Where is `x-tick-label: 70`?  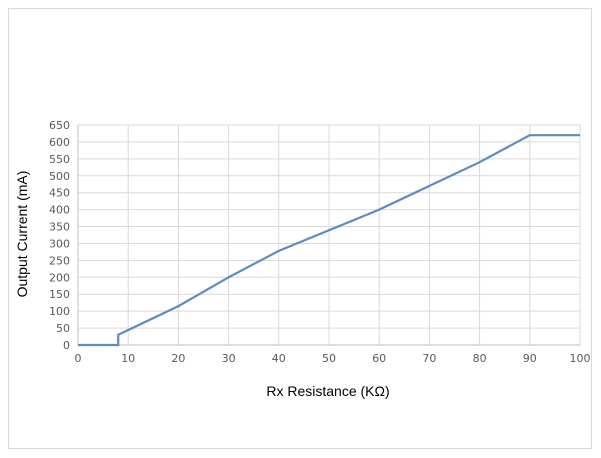
x-tick-label: 70 is located at coordinates (429, 358).